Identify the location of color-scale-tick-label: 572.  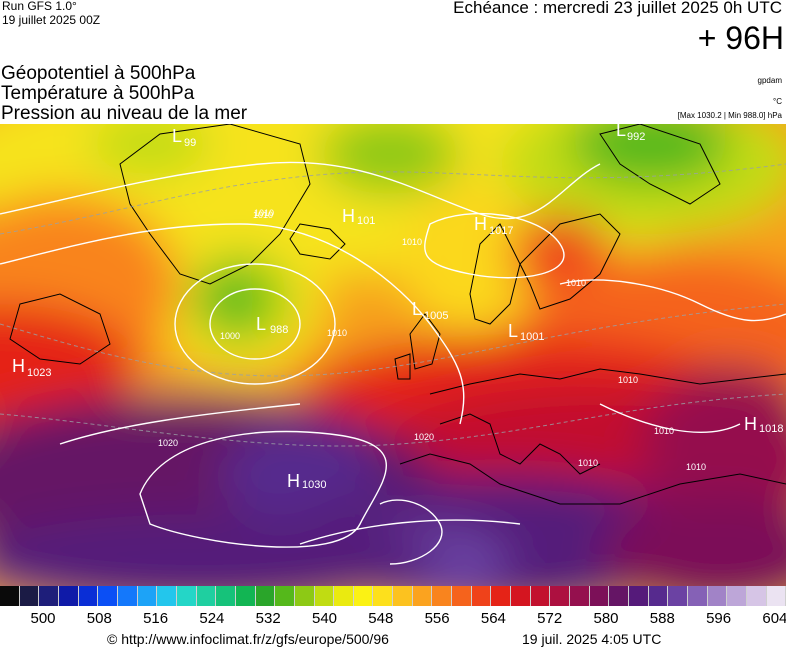
(550, 618).